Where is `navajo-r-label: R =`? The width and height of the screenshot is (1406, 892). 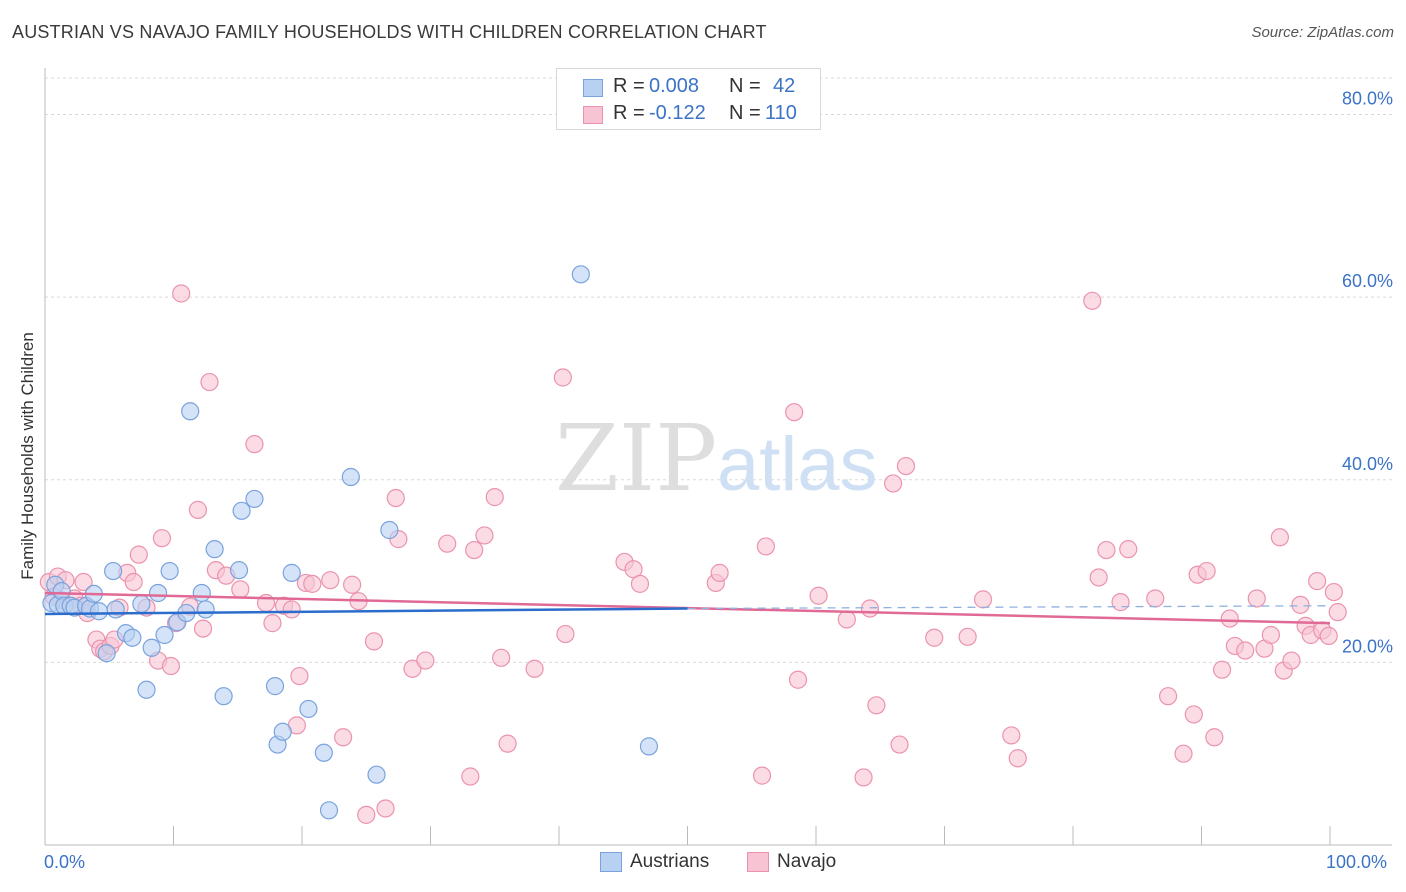
navajo-r-label: R = is located at coordinates (629, 113).